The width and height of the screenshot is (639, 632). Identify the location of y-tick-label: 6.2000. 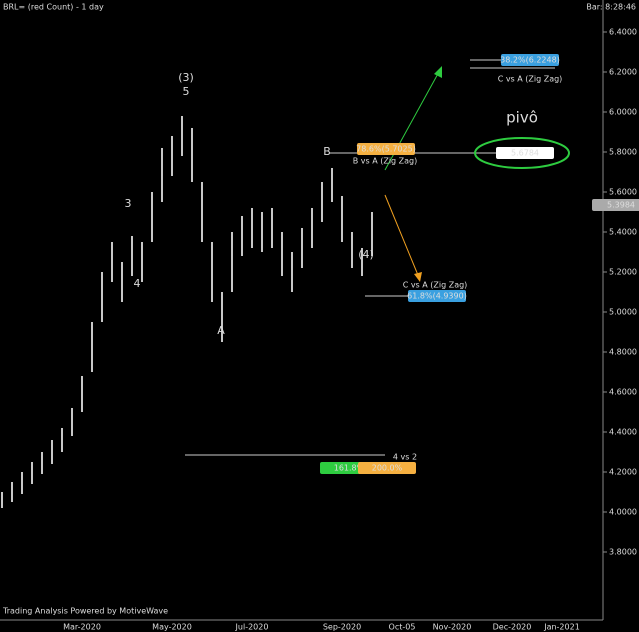
(623, 72).